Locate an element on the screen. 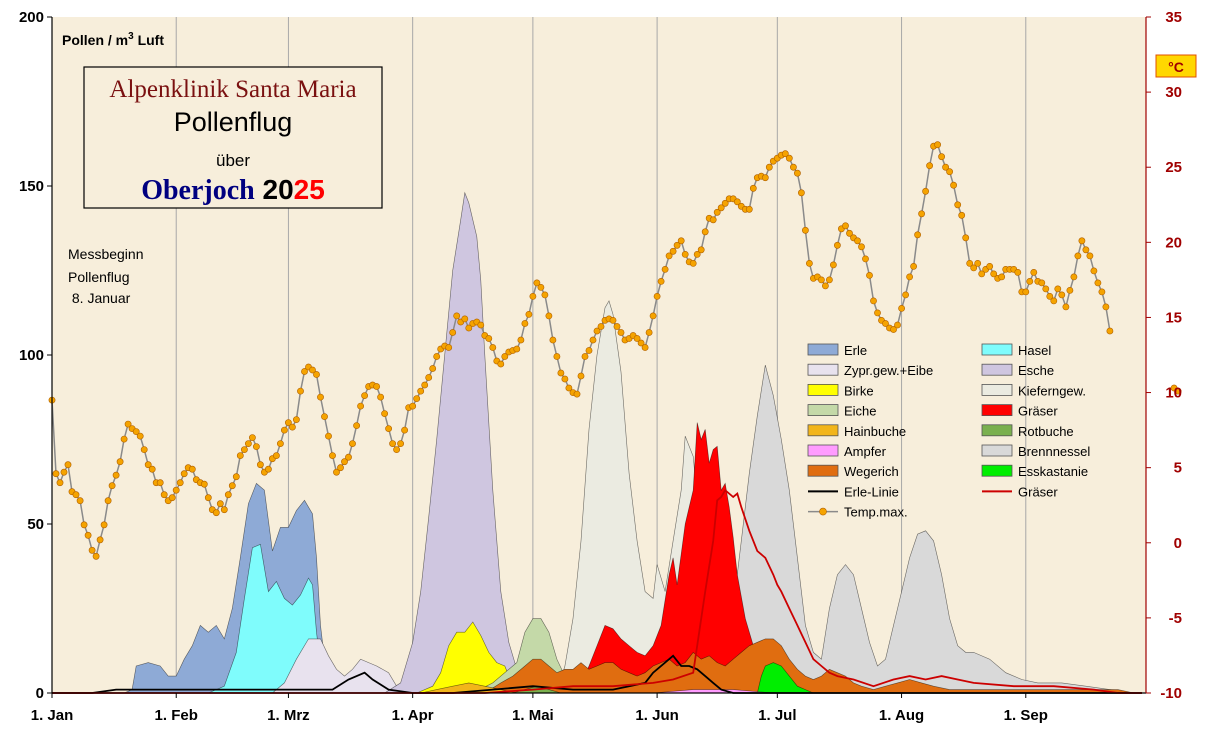 This screenshot has width=1213, height=754. y-tick-label: 0 is located at coordinates (40, 693).